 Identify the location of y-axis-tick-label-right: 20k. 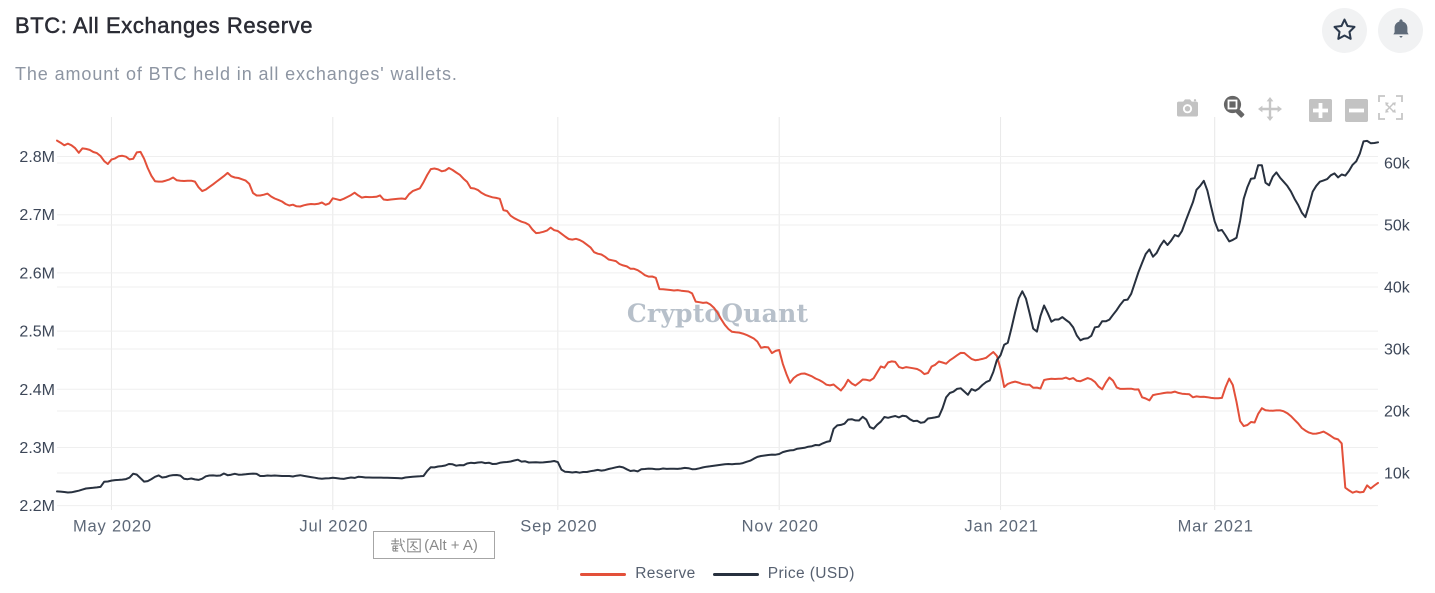
(1397, 411).